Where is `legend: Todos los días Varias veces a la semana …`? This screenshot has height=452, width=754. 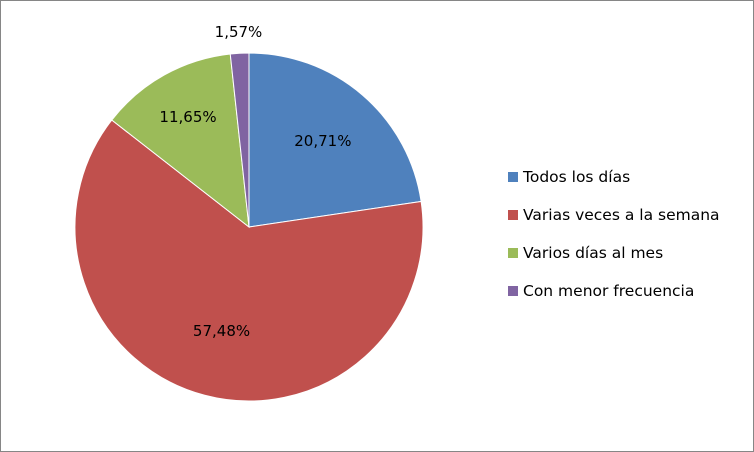
legend: Todos los días Varias veces a la semana … is located at coordinates (614, 234).